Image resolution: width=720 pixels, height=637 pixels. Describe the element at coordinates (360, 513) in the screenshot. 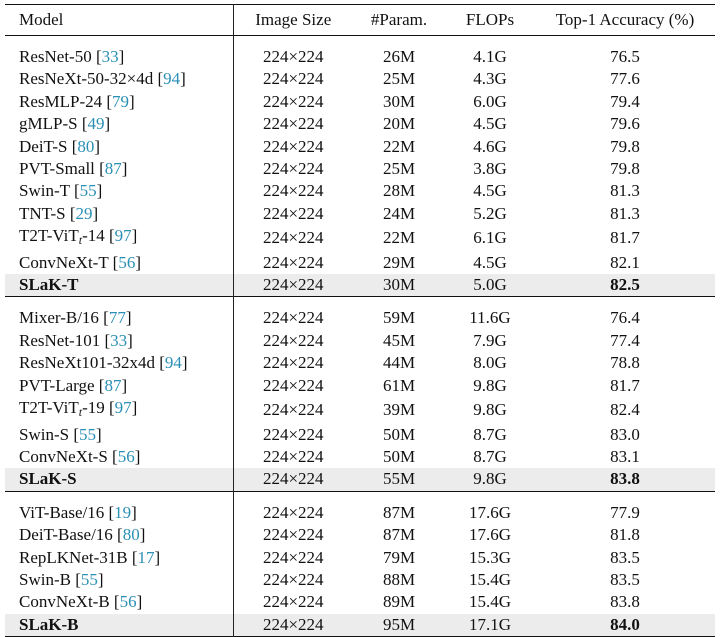

I see `table-row: ViT-Base/16 [19] 224×224 87M 17.6G 77.9` at that location.